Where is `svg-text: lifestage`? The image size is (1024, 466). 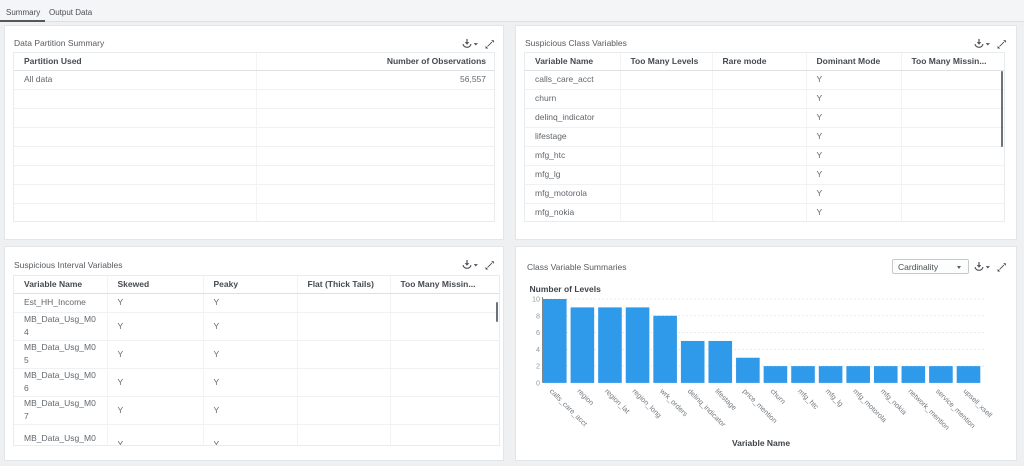
svg-text: lifestage is located at coordinates (725, 399).